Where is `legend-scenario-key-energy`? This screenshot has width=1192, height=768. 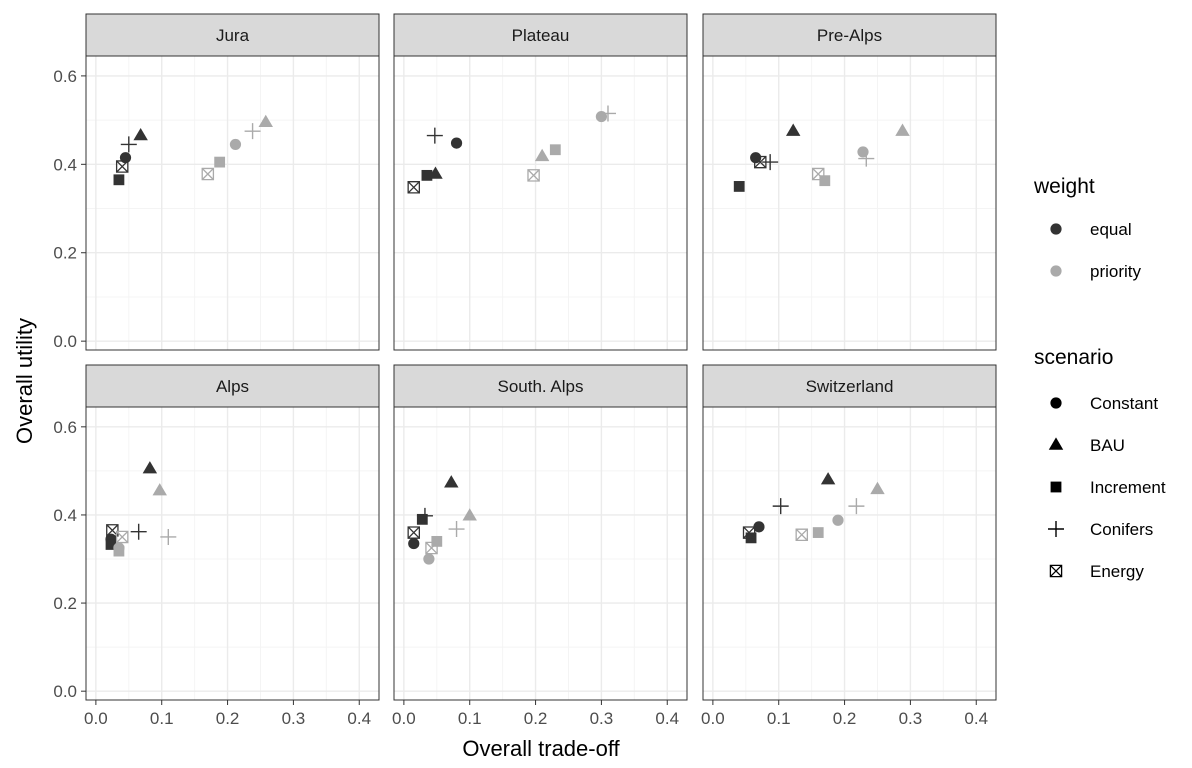
legend-scenario-key-energy is located at coordinates (1056, 571).